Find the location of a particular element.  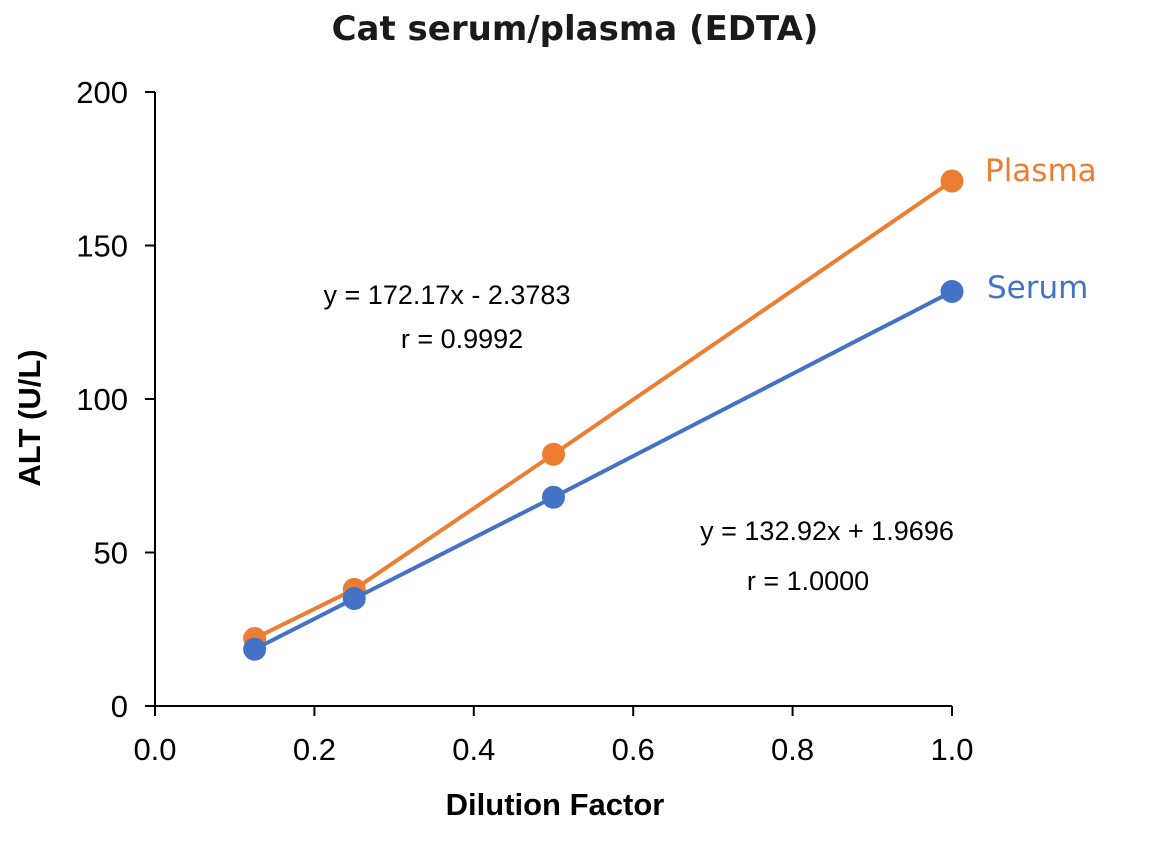

y-tick-label: 150 is located at coordinates (102, 246).